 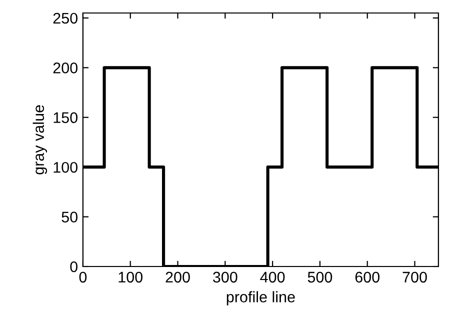 What do you see at coordinates (66, 118) in the screenshot?
I see `y-tick-label: 150` at bounding box center [66, 118].